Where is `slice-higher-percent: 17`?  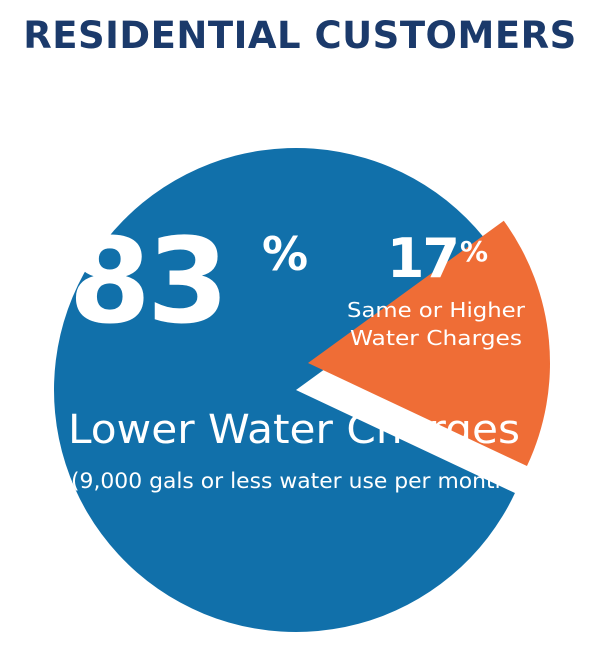 slice-higher-percent: 17 is located at coordinates (422, 258).